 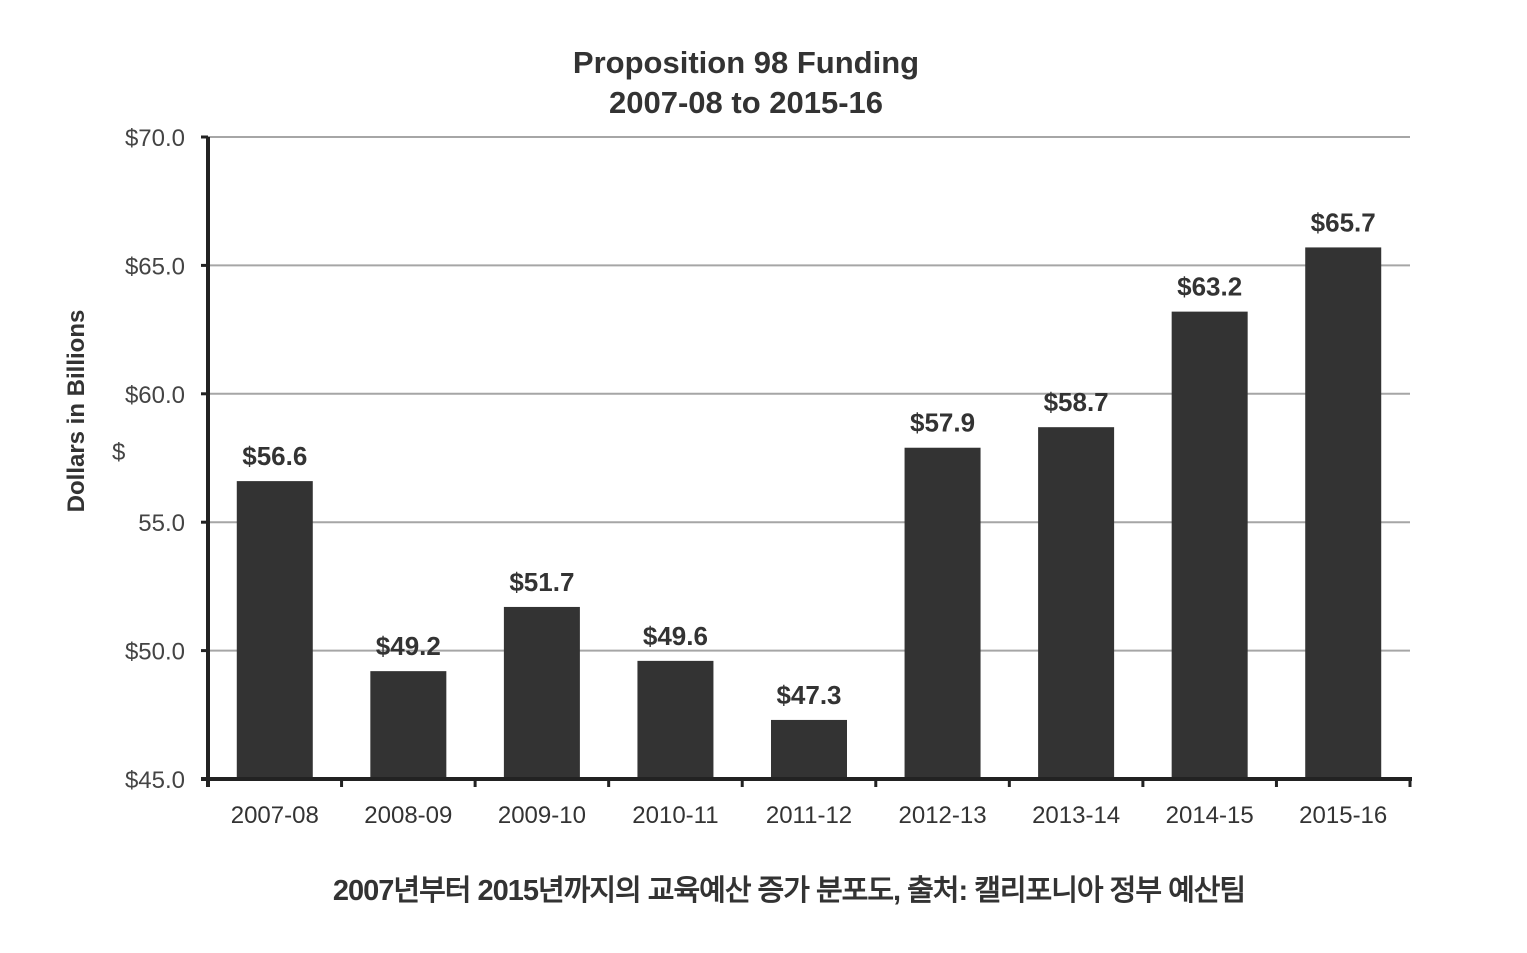 I want to click on x-tick-label: 2013-14, so click(x=1076, y=815).